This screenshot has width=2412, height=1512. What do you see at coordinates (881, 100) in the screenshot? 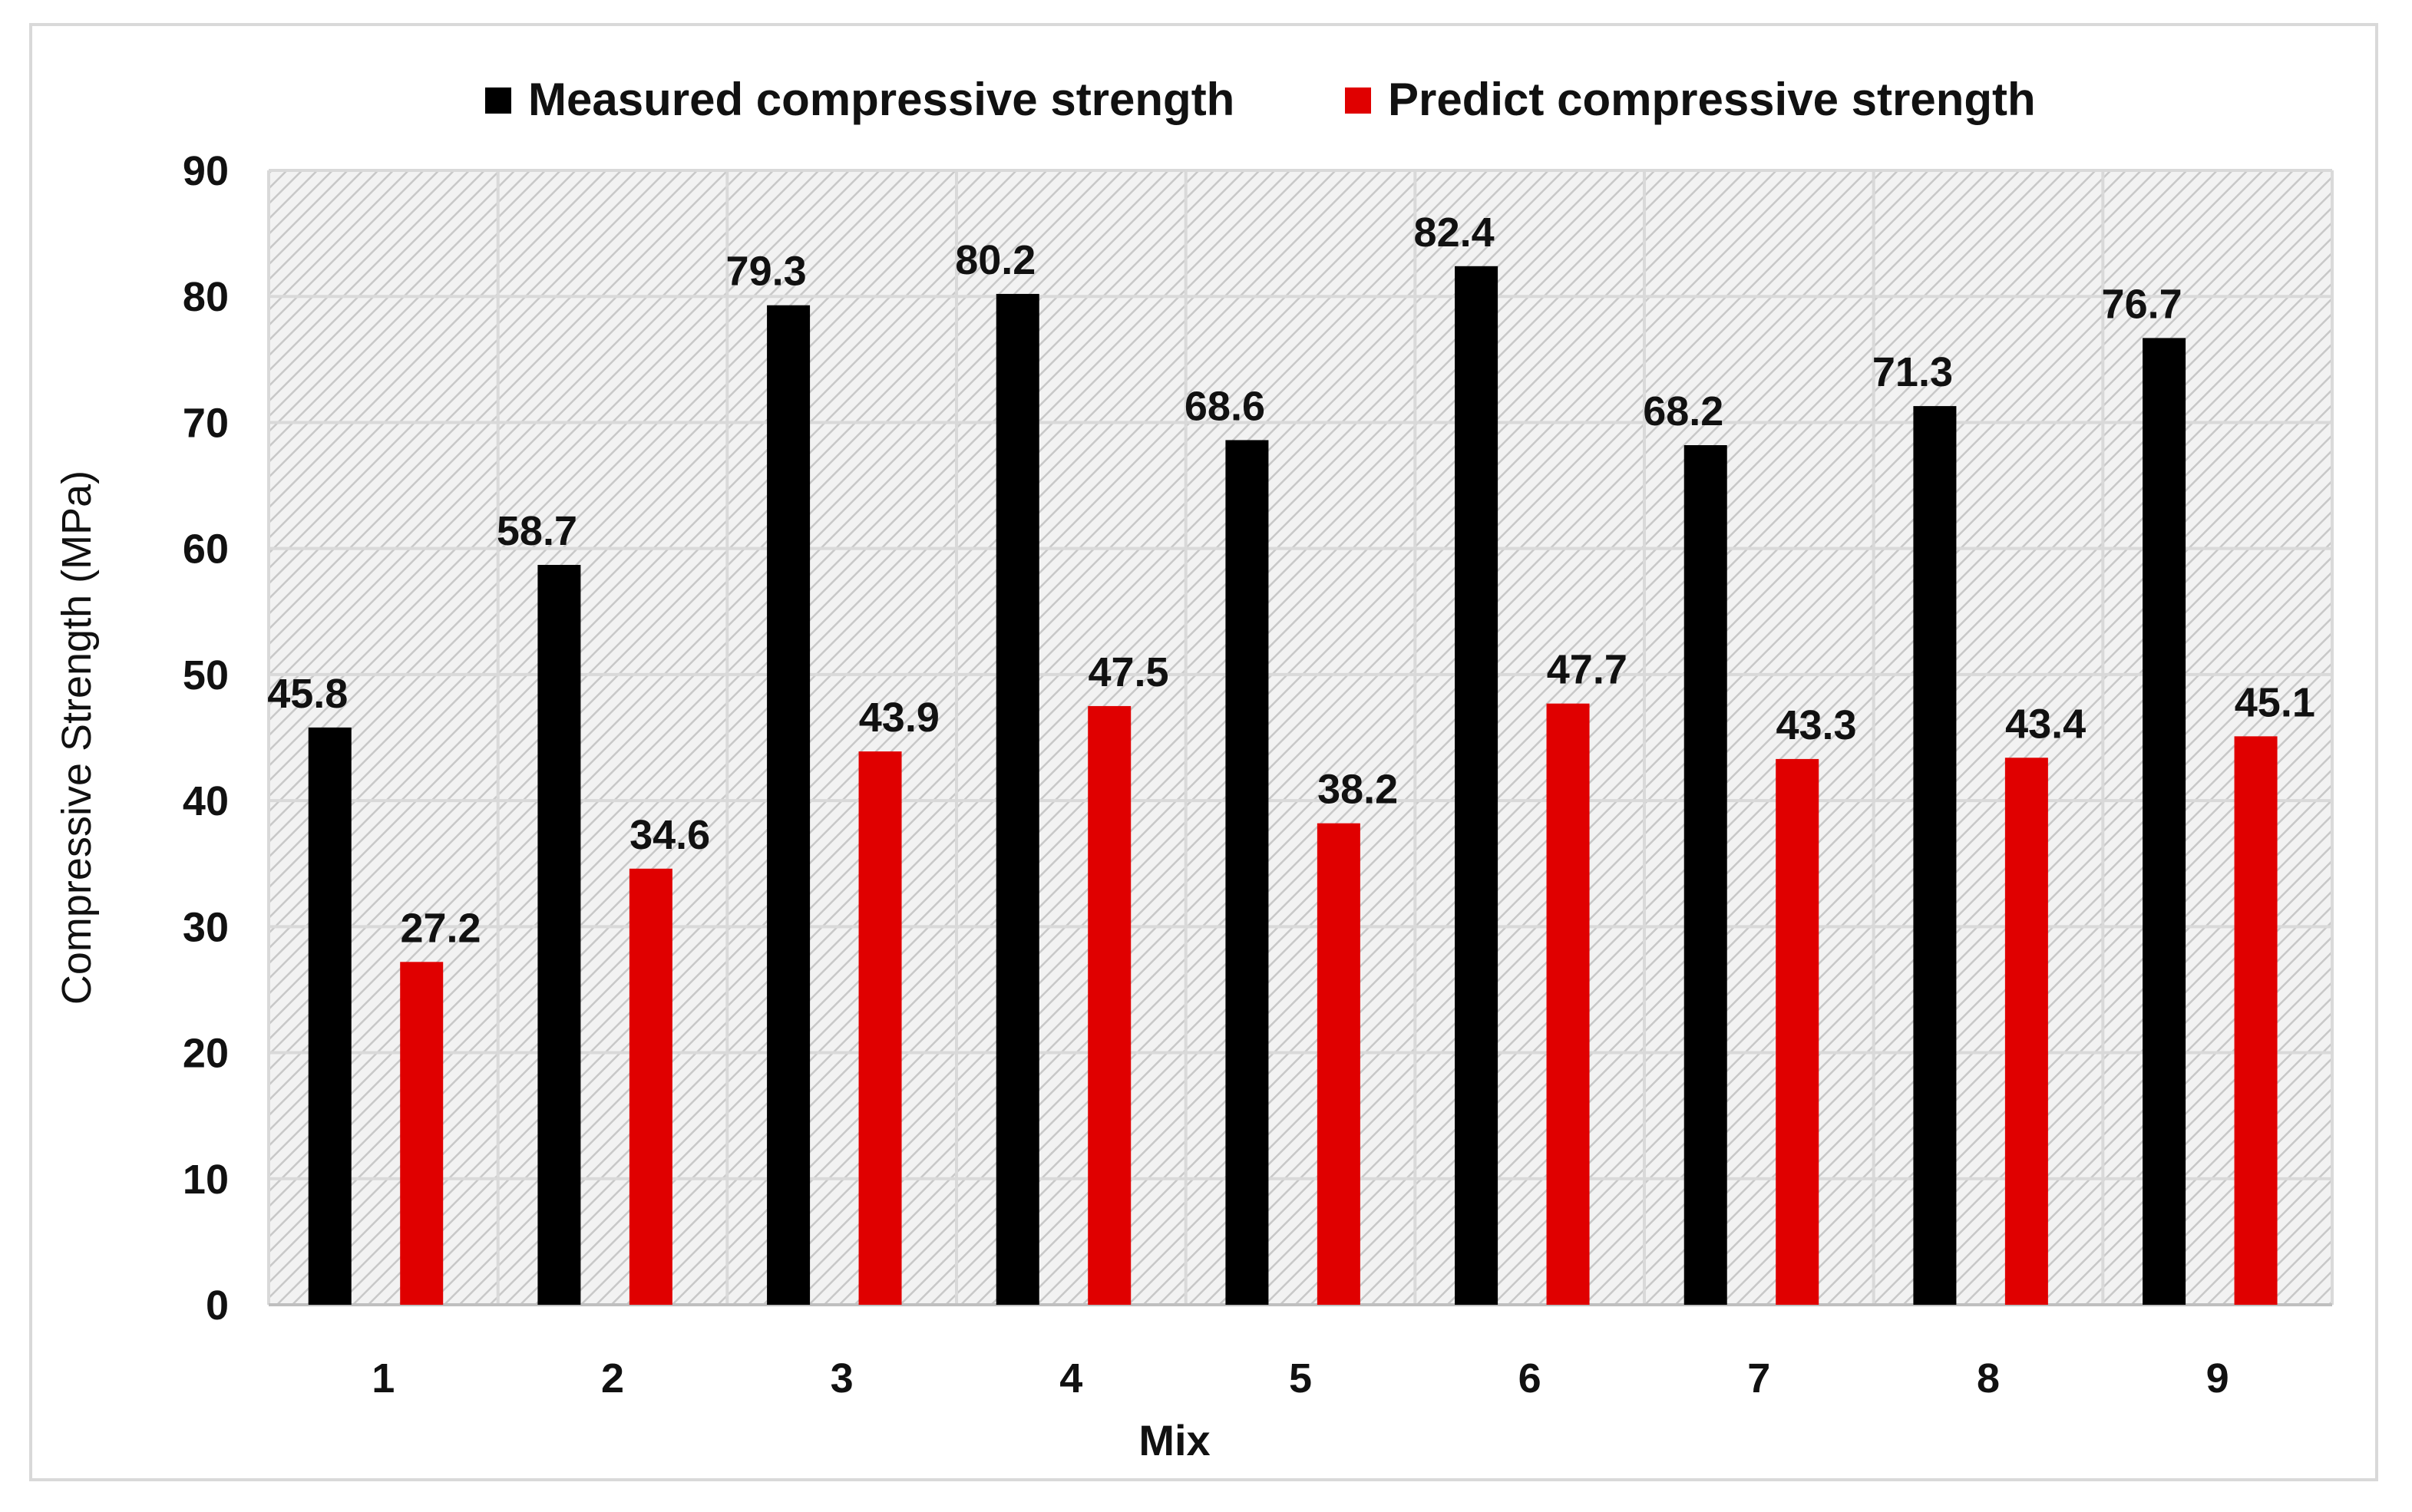
I see `legend-label-measured: Measured compressive strength` at bounding box center [881, 100].